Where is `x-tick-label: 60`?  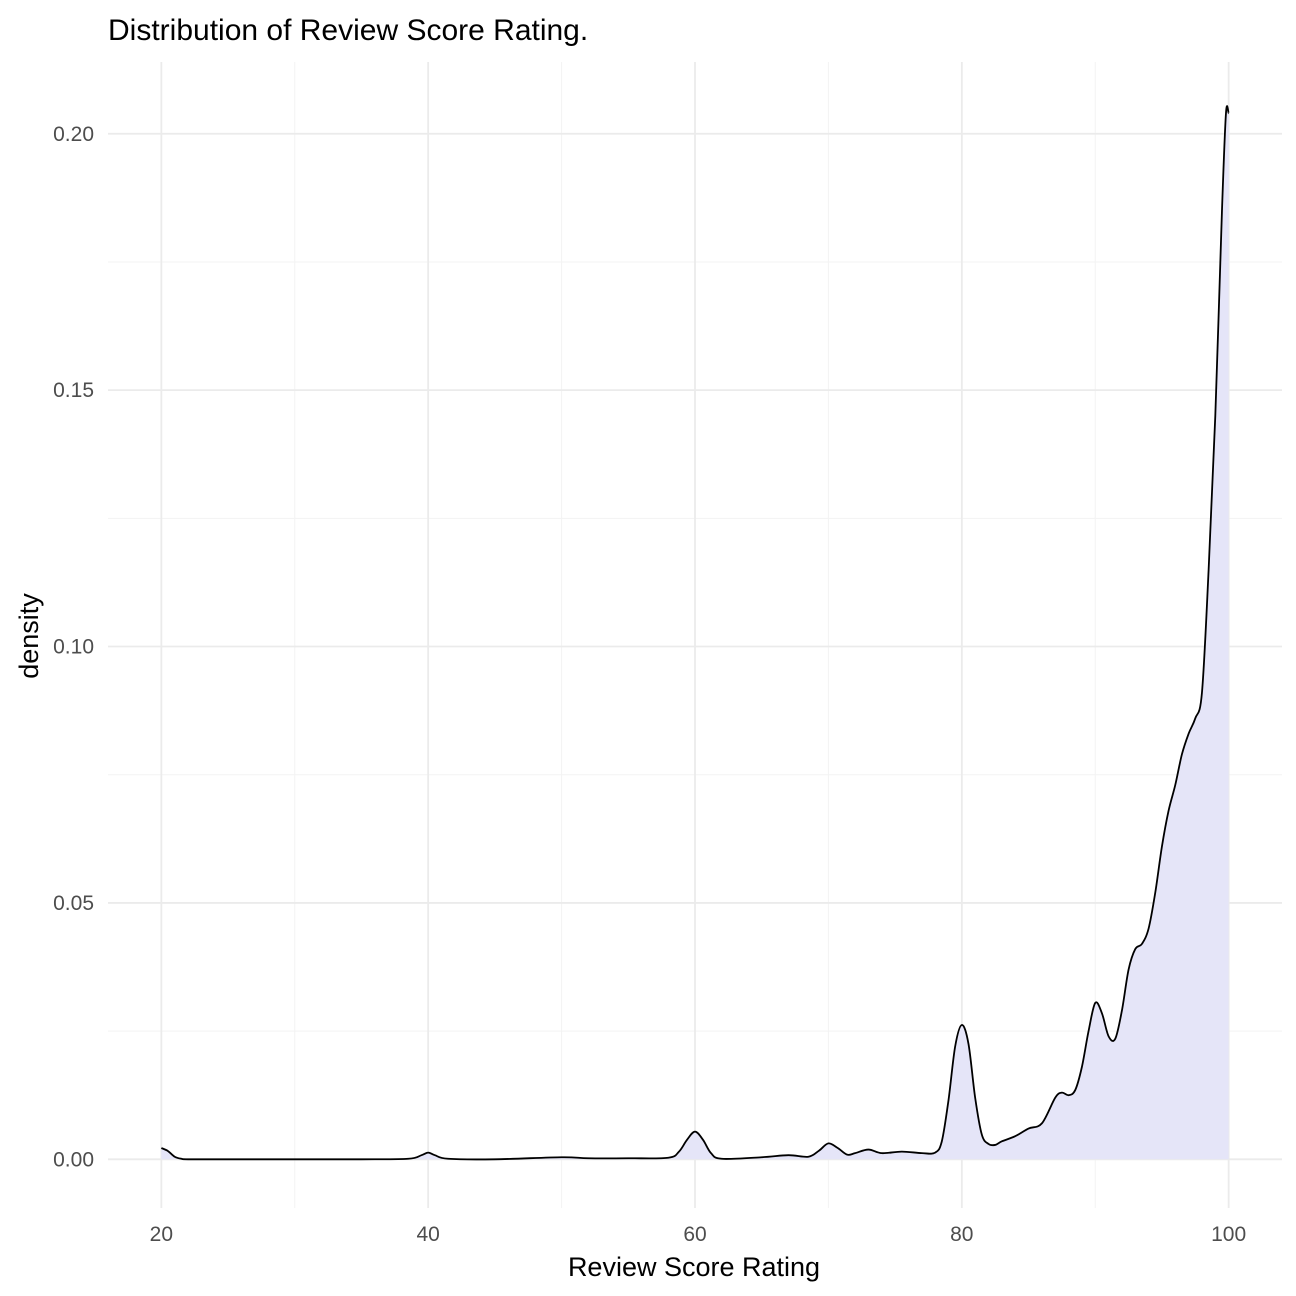
x-tick-label: 60 is located at coordinates (694, 1234).